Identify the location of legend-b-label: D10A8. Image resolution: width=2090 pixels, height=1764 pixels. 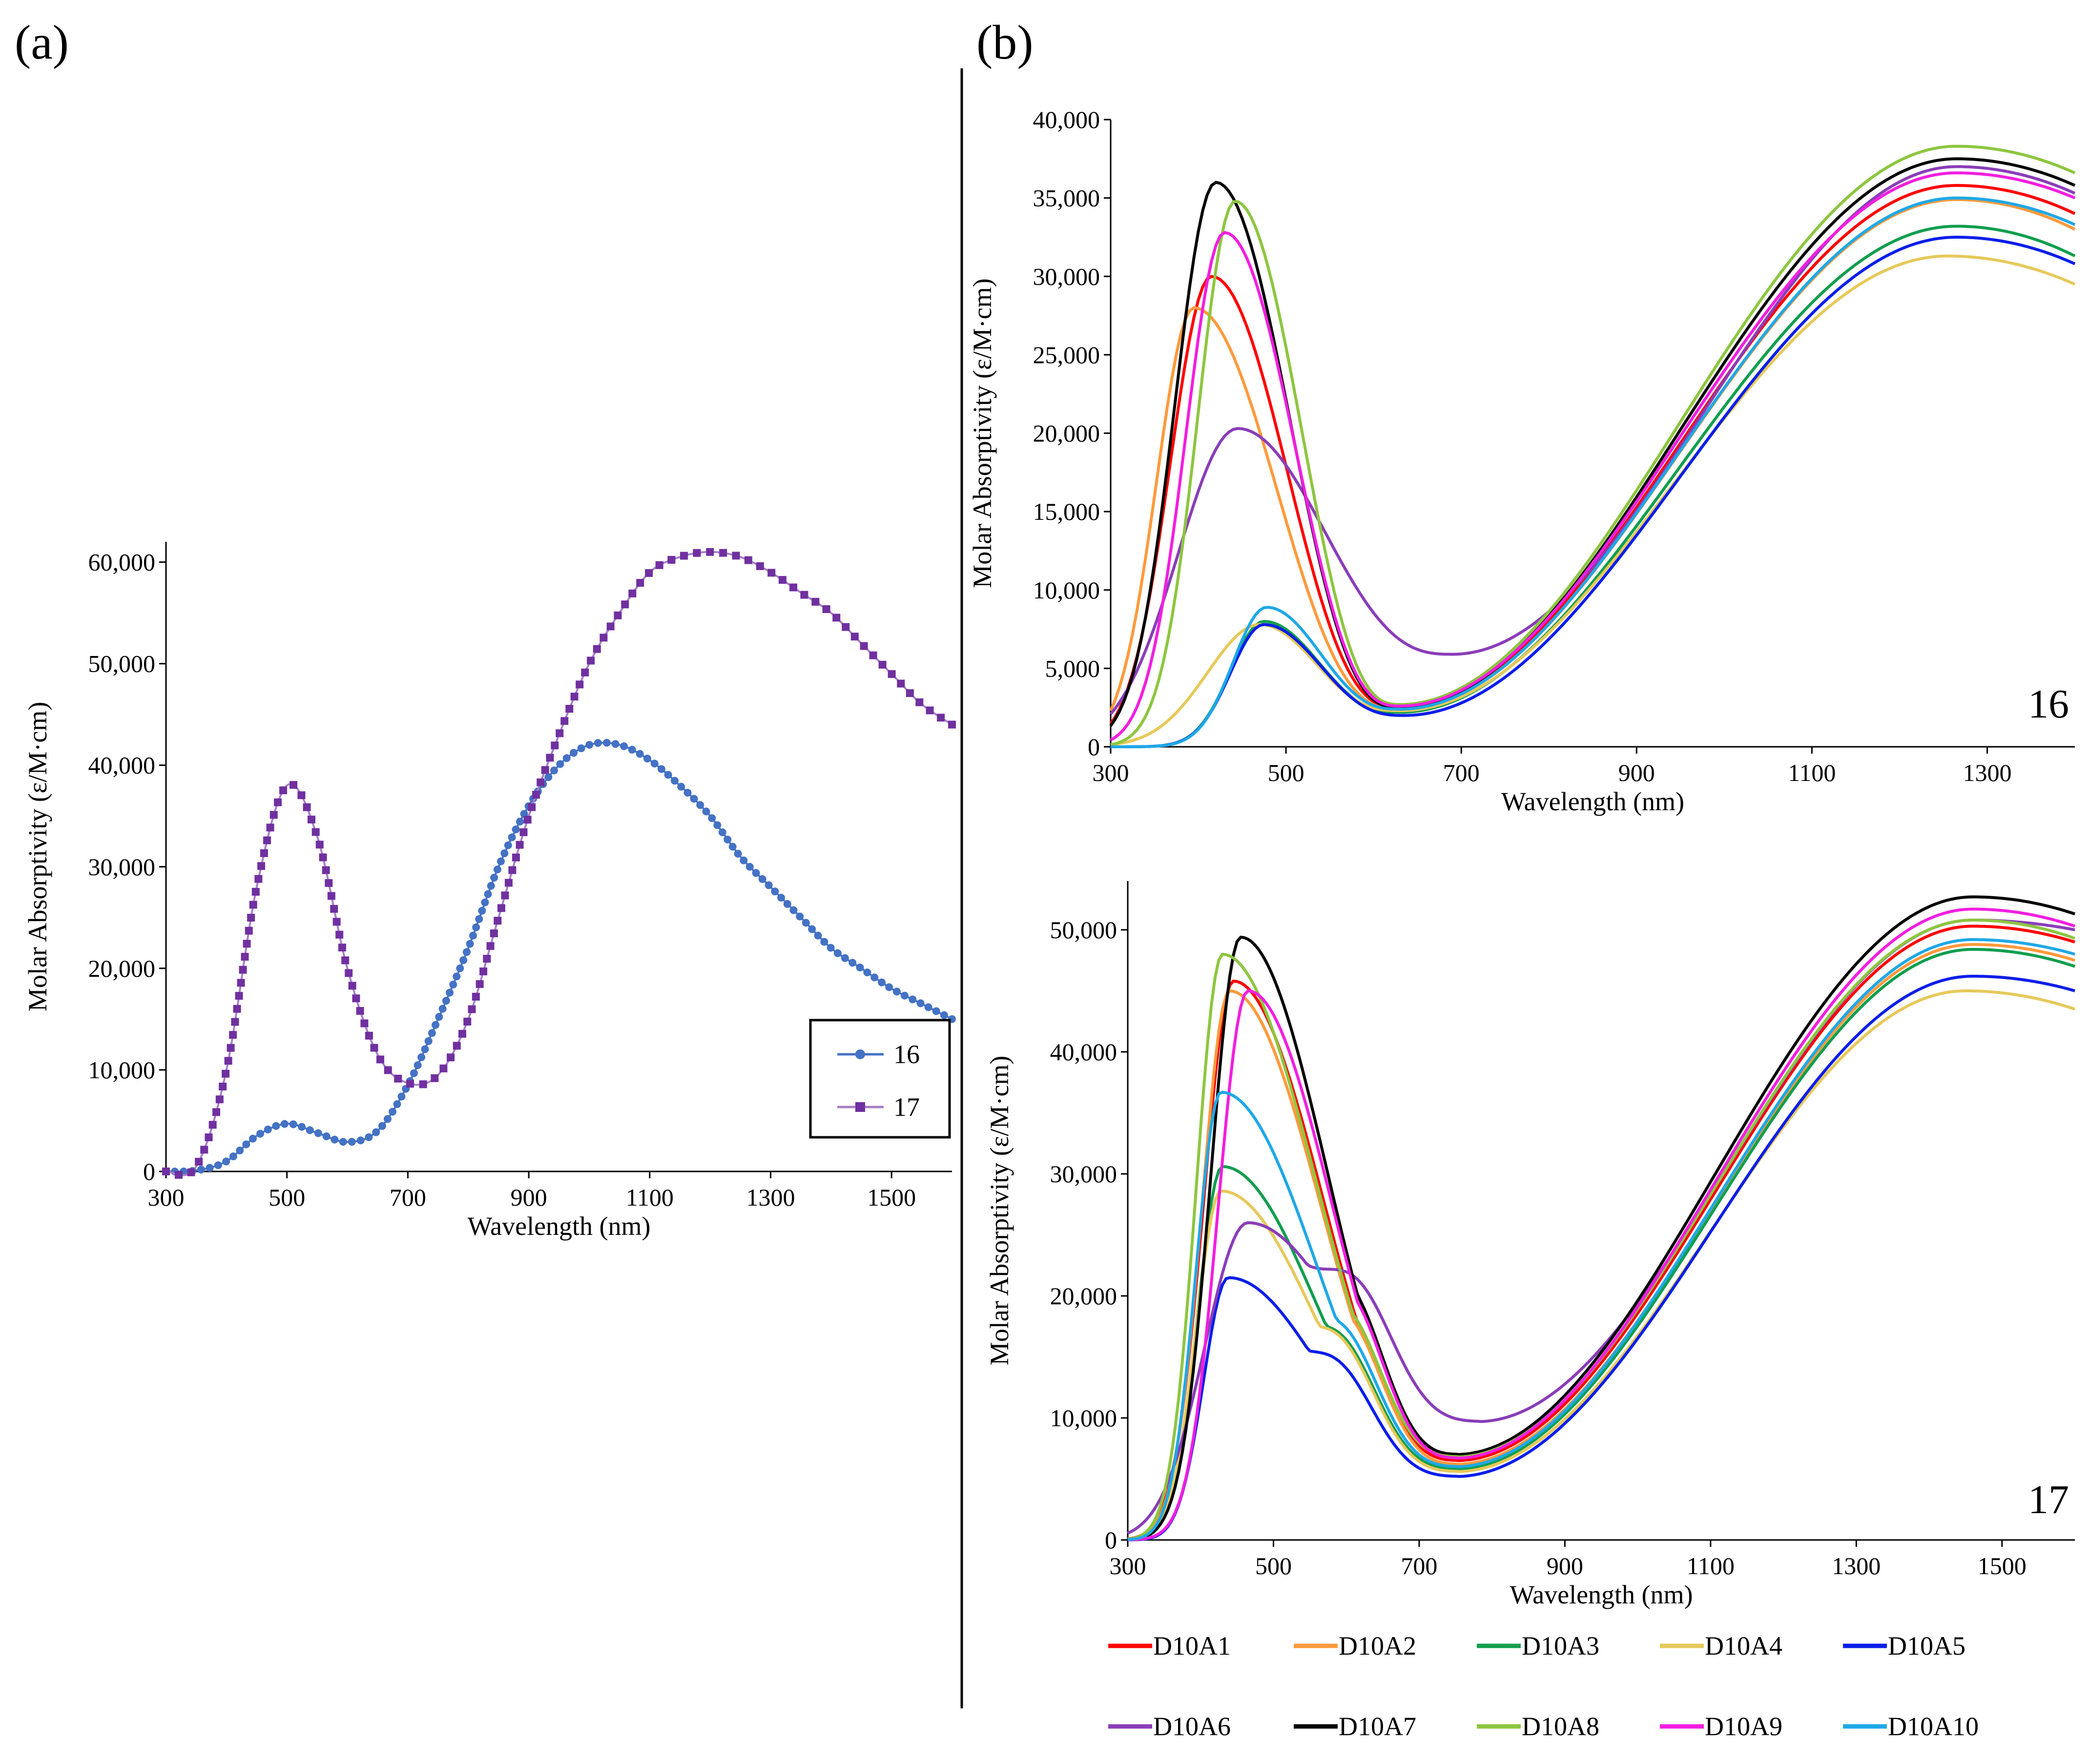
(1560, 1726).